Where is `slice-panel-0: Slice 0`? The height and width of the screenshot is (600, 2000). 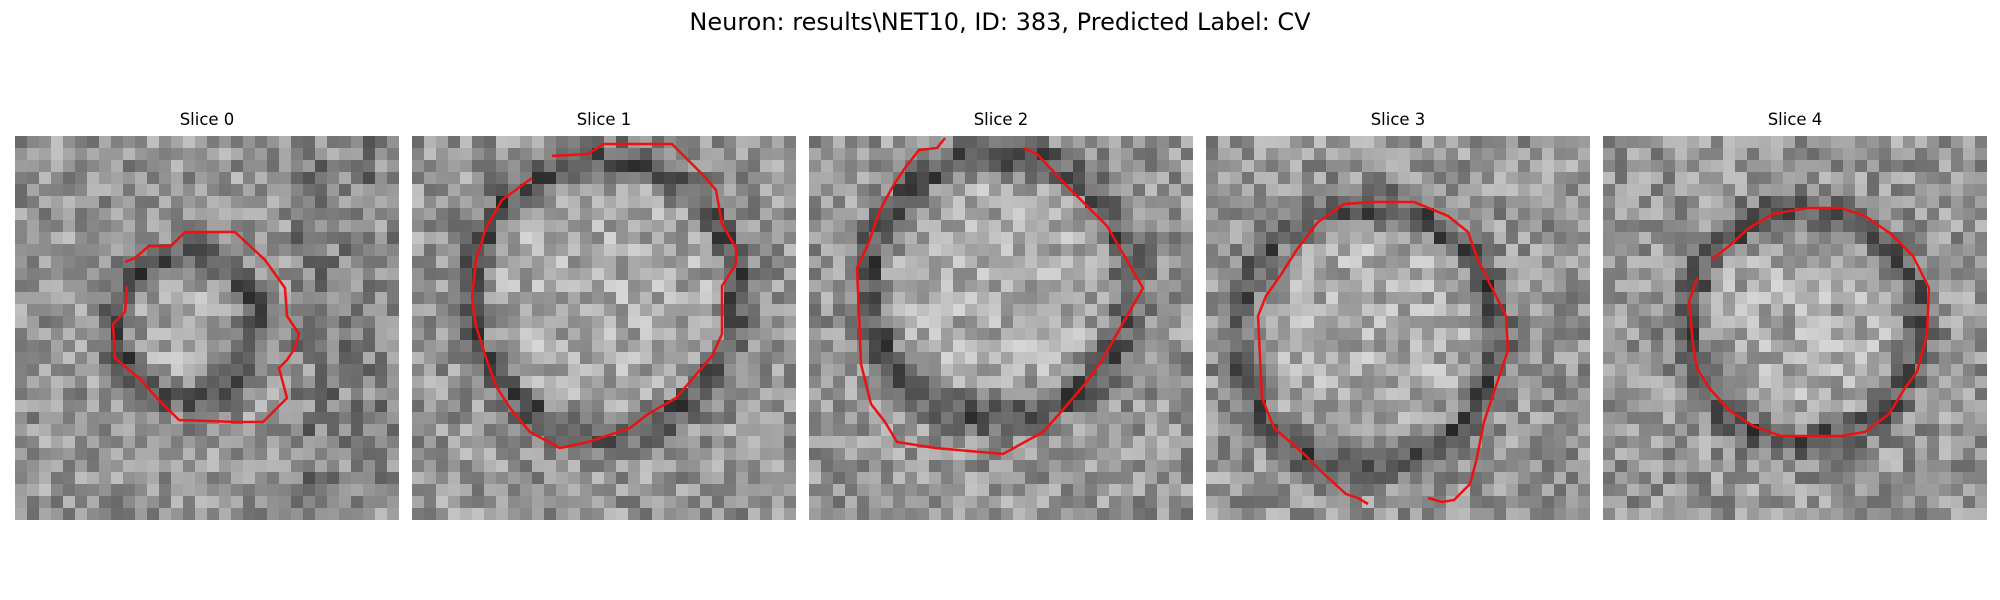 slice-panel-0: Slice 0 is located at coordinates (207, 314).